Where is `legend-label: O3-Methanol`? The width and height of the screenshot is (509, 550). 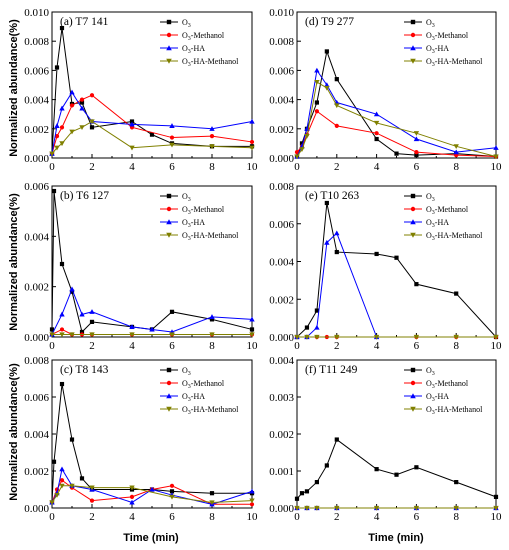
legend-label: O3-Methanol is located at coordinates (203, 36).